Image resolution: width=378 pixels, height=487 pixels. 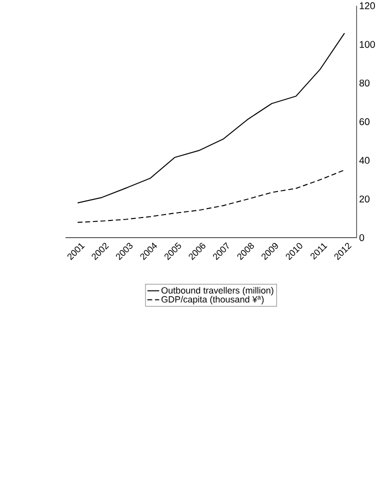 What do you see at coordinates (365, 160) in the screenshot?
I see `y-tick-label: 40` at bounding box center [365, 160].